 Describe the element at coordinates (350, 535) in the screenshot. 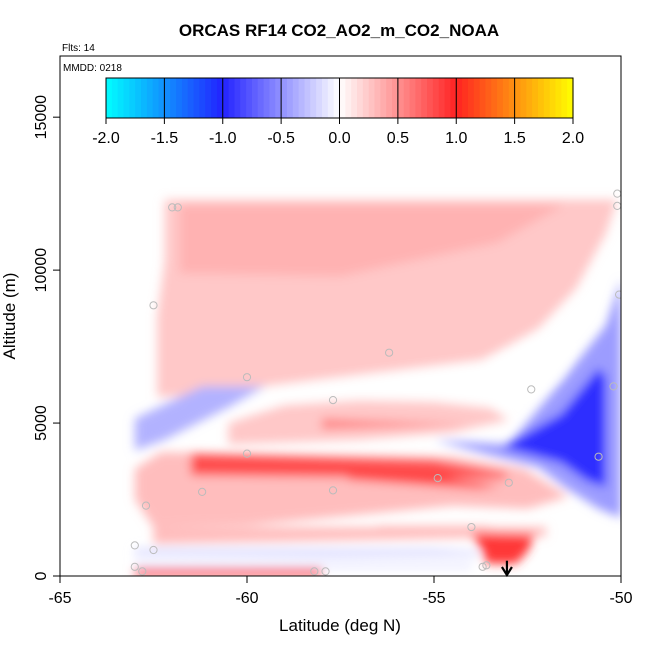

I see `region-low-positive-band` at that location.